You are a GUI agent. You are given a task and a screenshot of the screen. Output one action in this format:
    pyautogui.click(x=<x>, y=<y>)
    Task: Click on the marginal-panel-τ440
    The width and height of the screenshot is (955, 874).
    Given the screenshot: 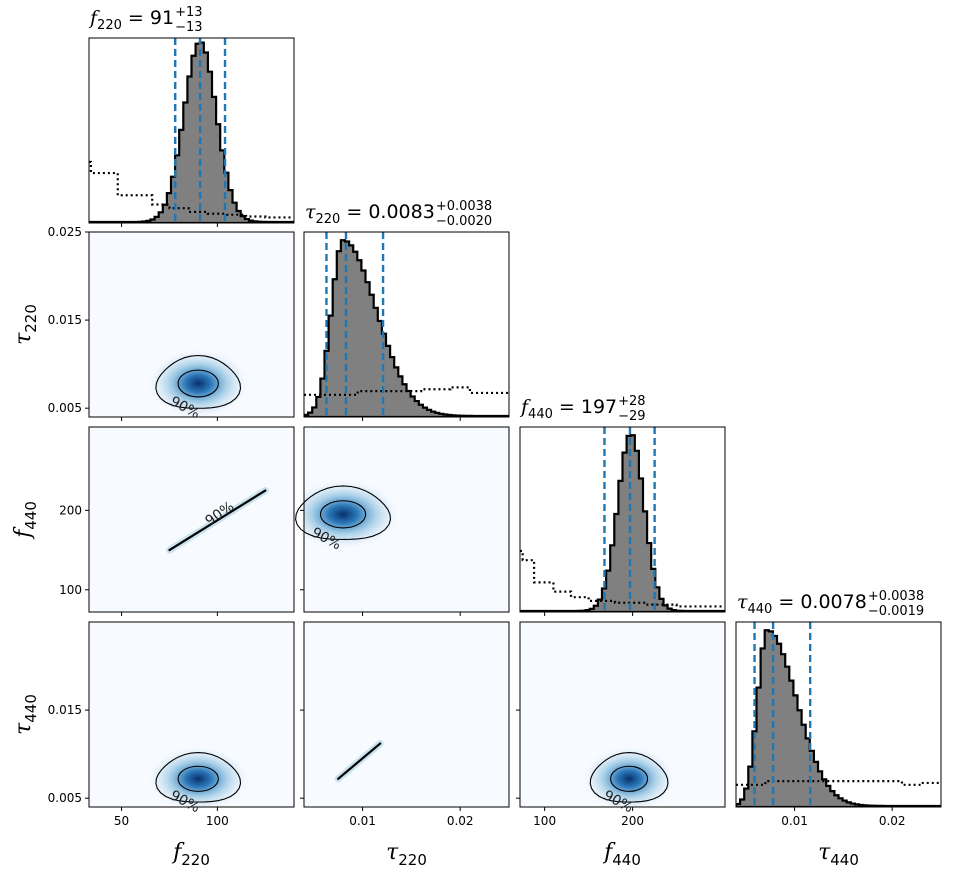 What is the action you would take?
    pyautogui.click(x=838, y=714)
    